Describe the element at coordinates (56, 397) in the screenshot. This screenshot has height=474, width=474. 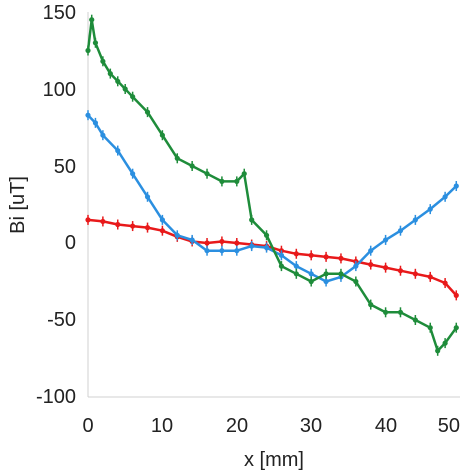
I see `y-tick-label: -100` at that location.